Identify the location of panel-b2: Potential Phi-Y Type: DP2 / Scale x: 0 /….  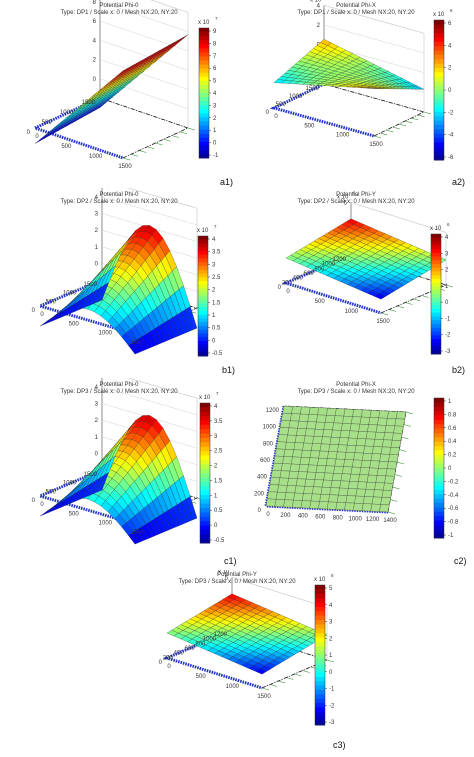
(356, 283).